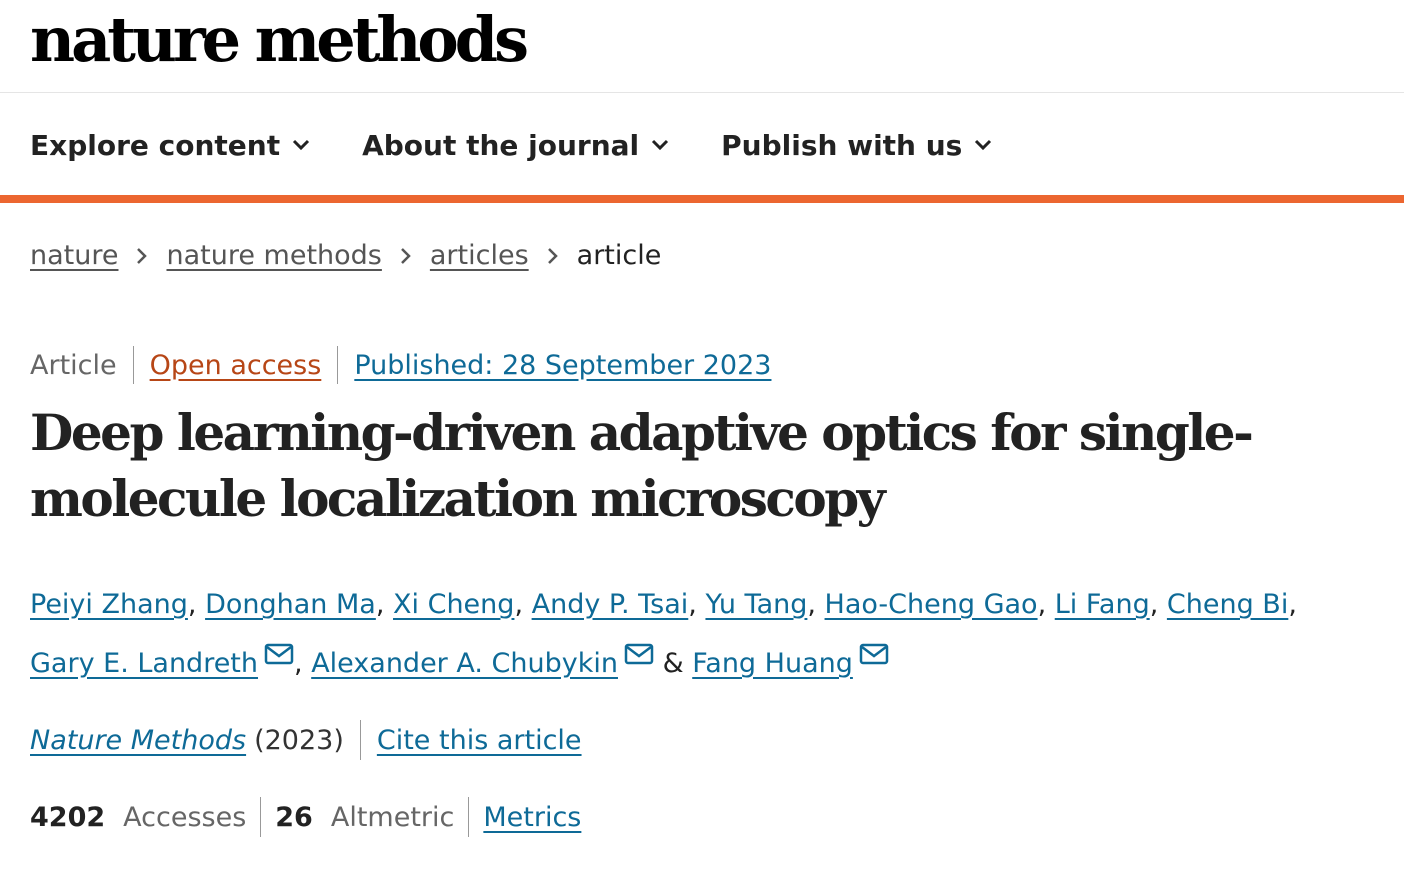 Image resolution: width=1404 pixels, height=881 pixels. I want to click on author-link: Xi Cheng, so click(454, 604).